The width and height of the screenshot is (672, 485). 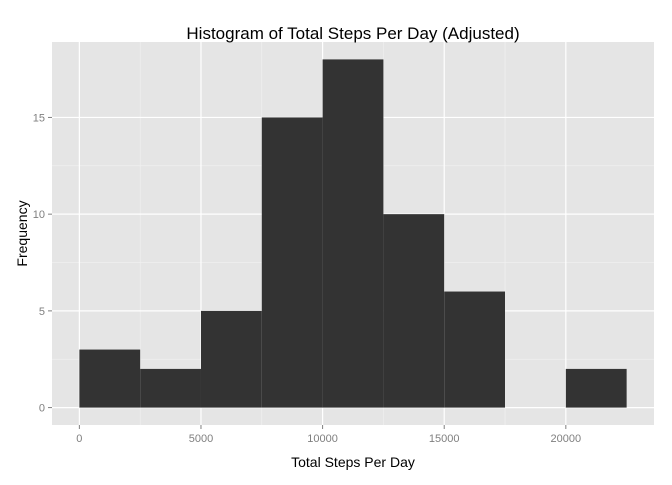 What do you see at coordinates (353, 462) in the screenshot?
I see `x-axis-title: Total Steps Per Day` at bounding box center [353, 462].